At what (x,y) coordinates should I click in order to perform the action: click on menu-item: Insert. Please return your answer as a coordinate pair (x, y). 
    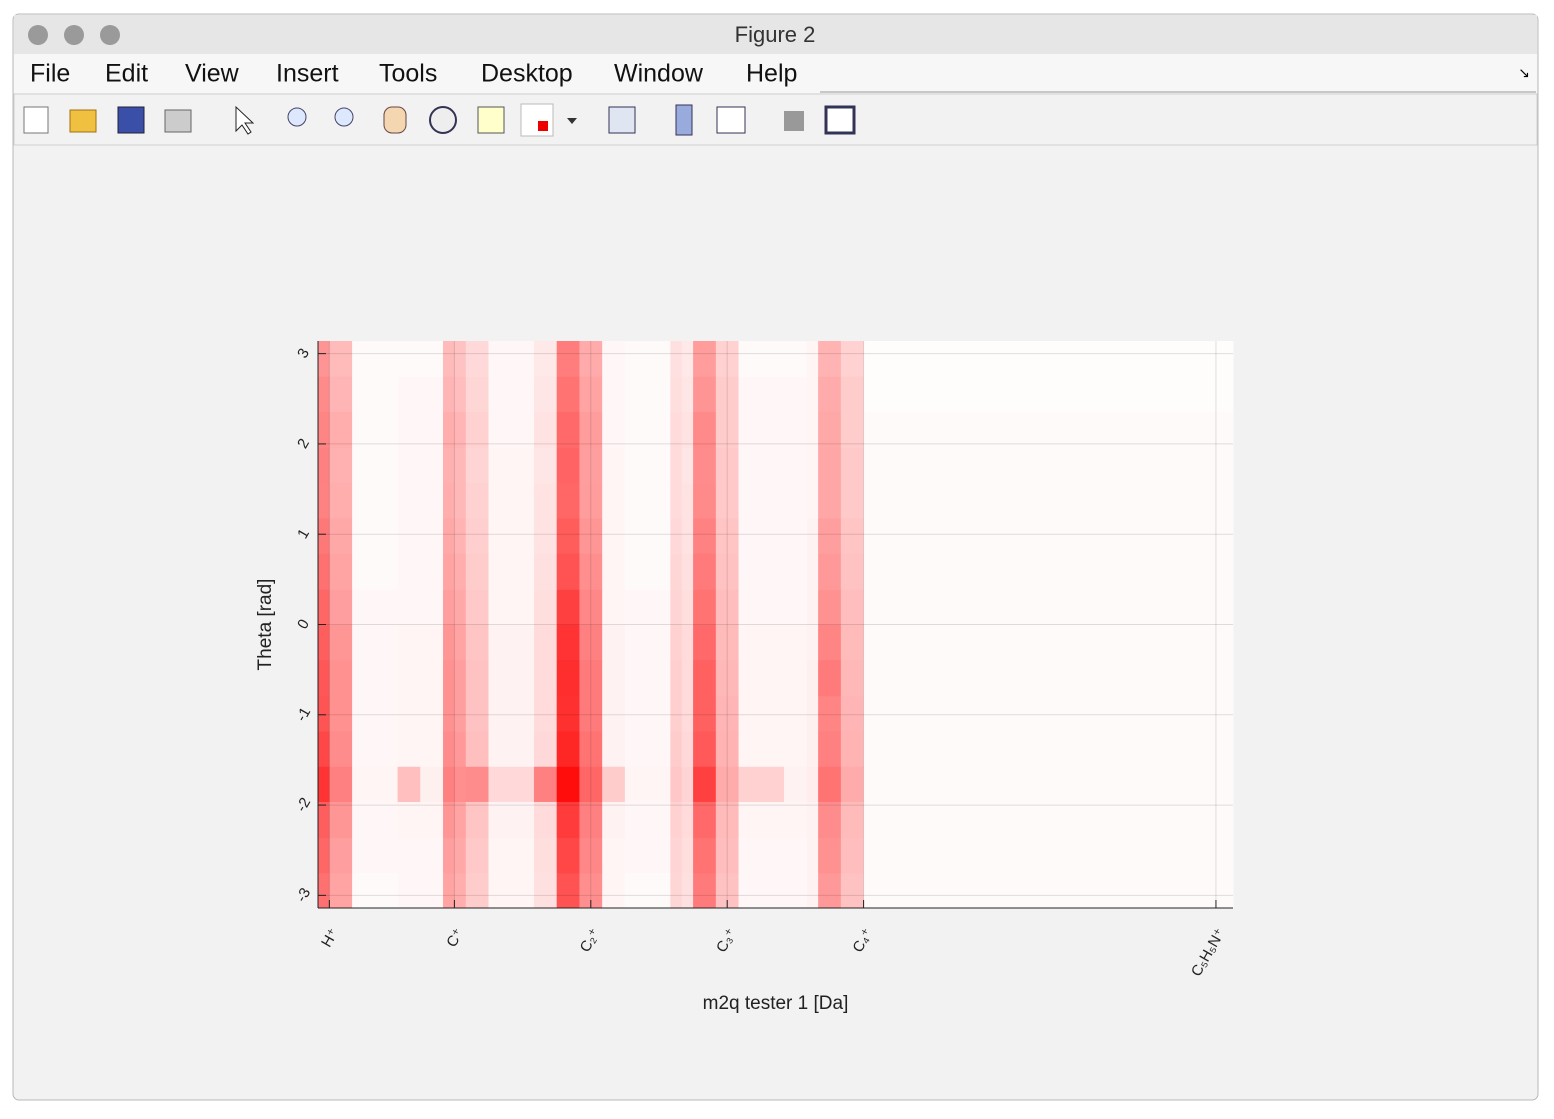
    Looking at the image, I should click on (307, 74).